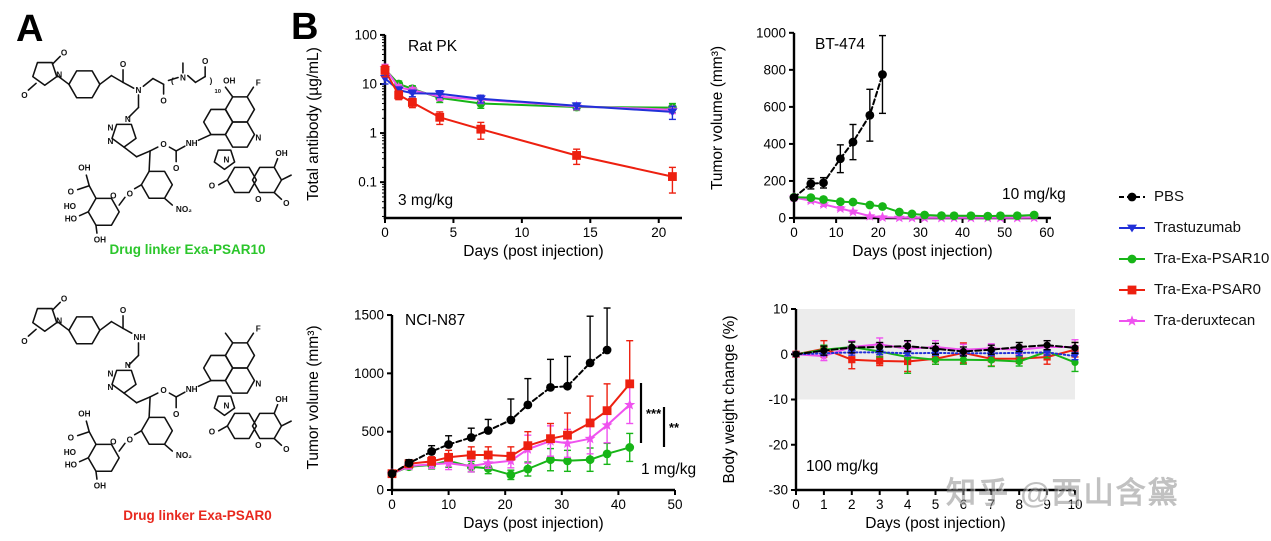 Image resolution: width=1271 pixels, height=541 pixels. What do you see at coordinates (365, 34) in the screenshot?
I see `svg-text: 100` at bounding box center [365, 34].